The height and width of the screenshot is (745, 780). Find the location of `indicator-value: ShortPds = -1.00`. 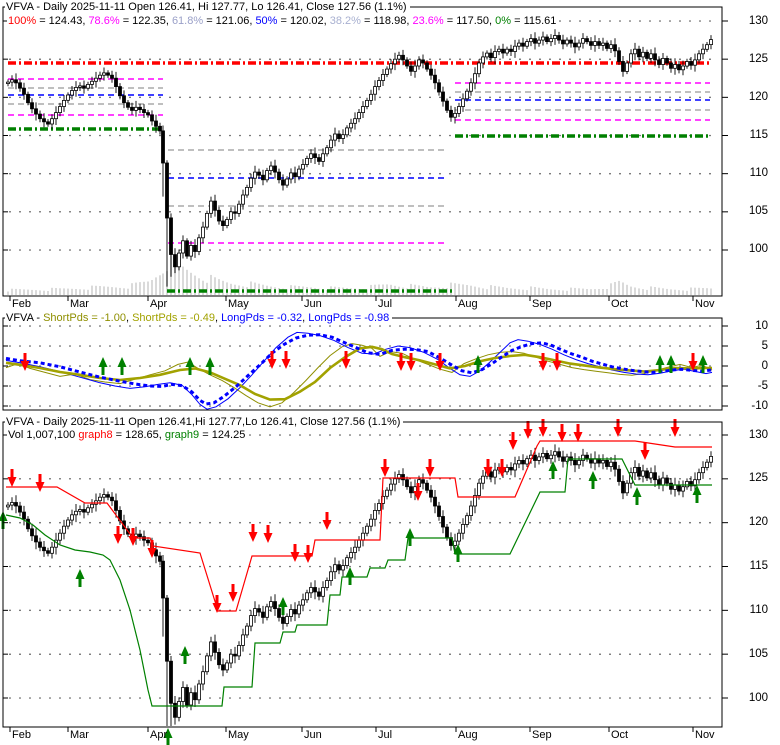

indicator-value: ShortPds = -1.00 is located at coordinates (84, 318).